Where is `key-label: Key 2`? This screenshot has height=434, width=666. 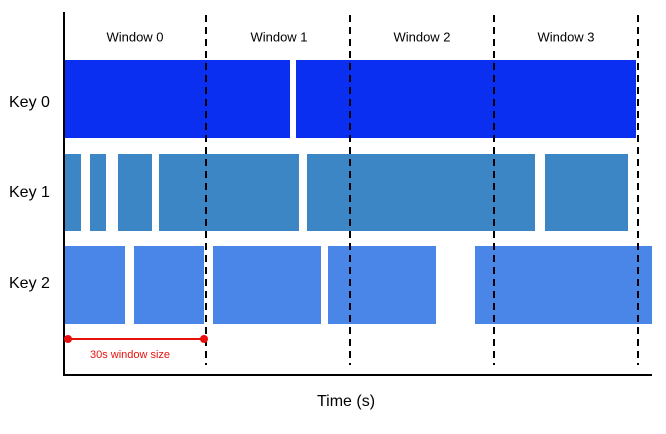
key-label: Key 2 is located at coordinates (29, 283).